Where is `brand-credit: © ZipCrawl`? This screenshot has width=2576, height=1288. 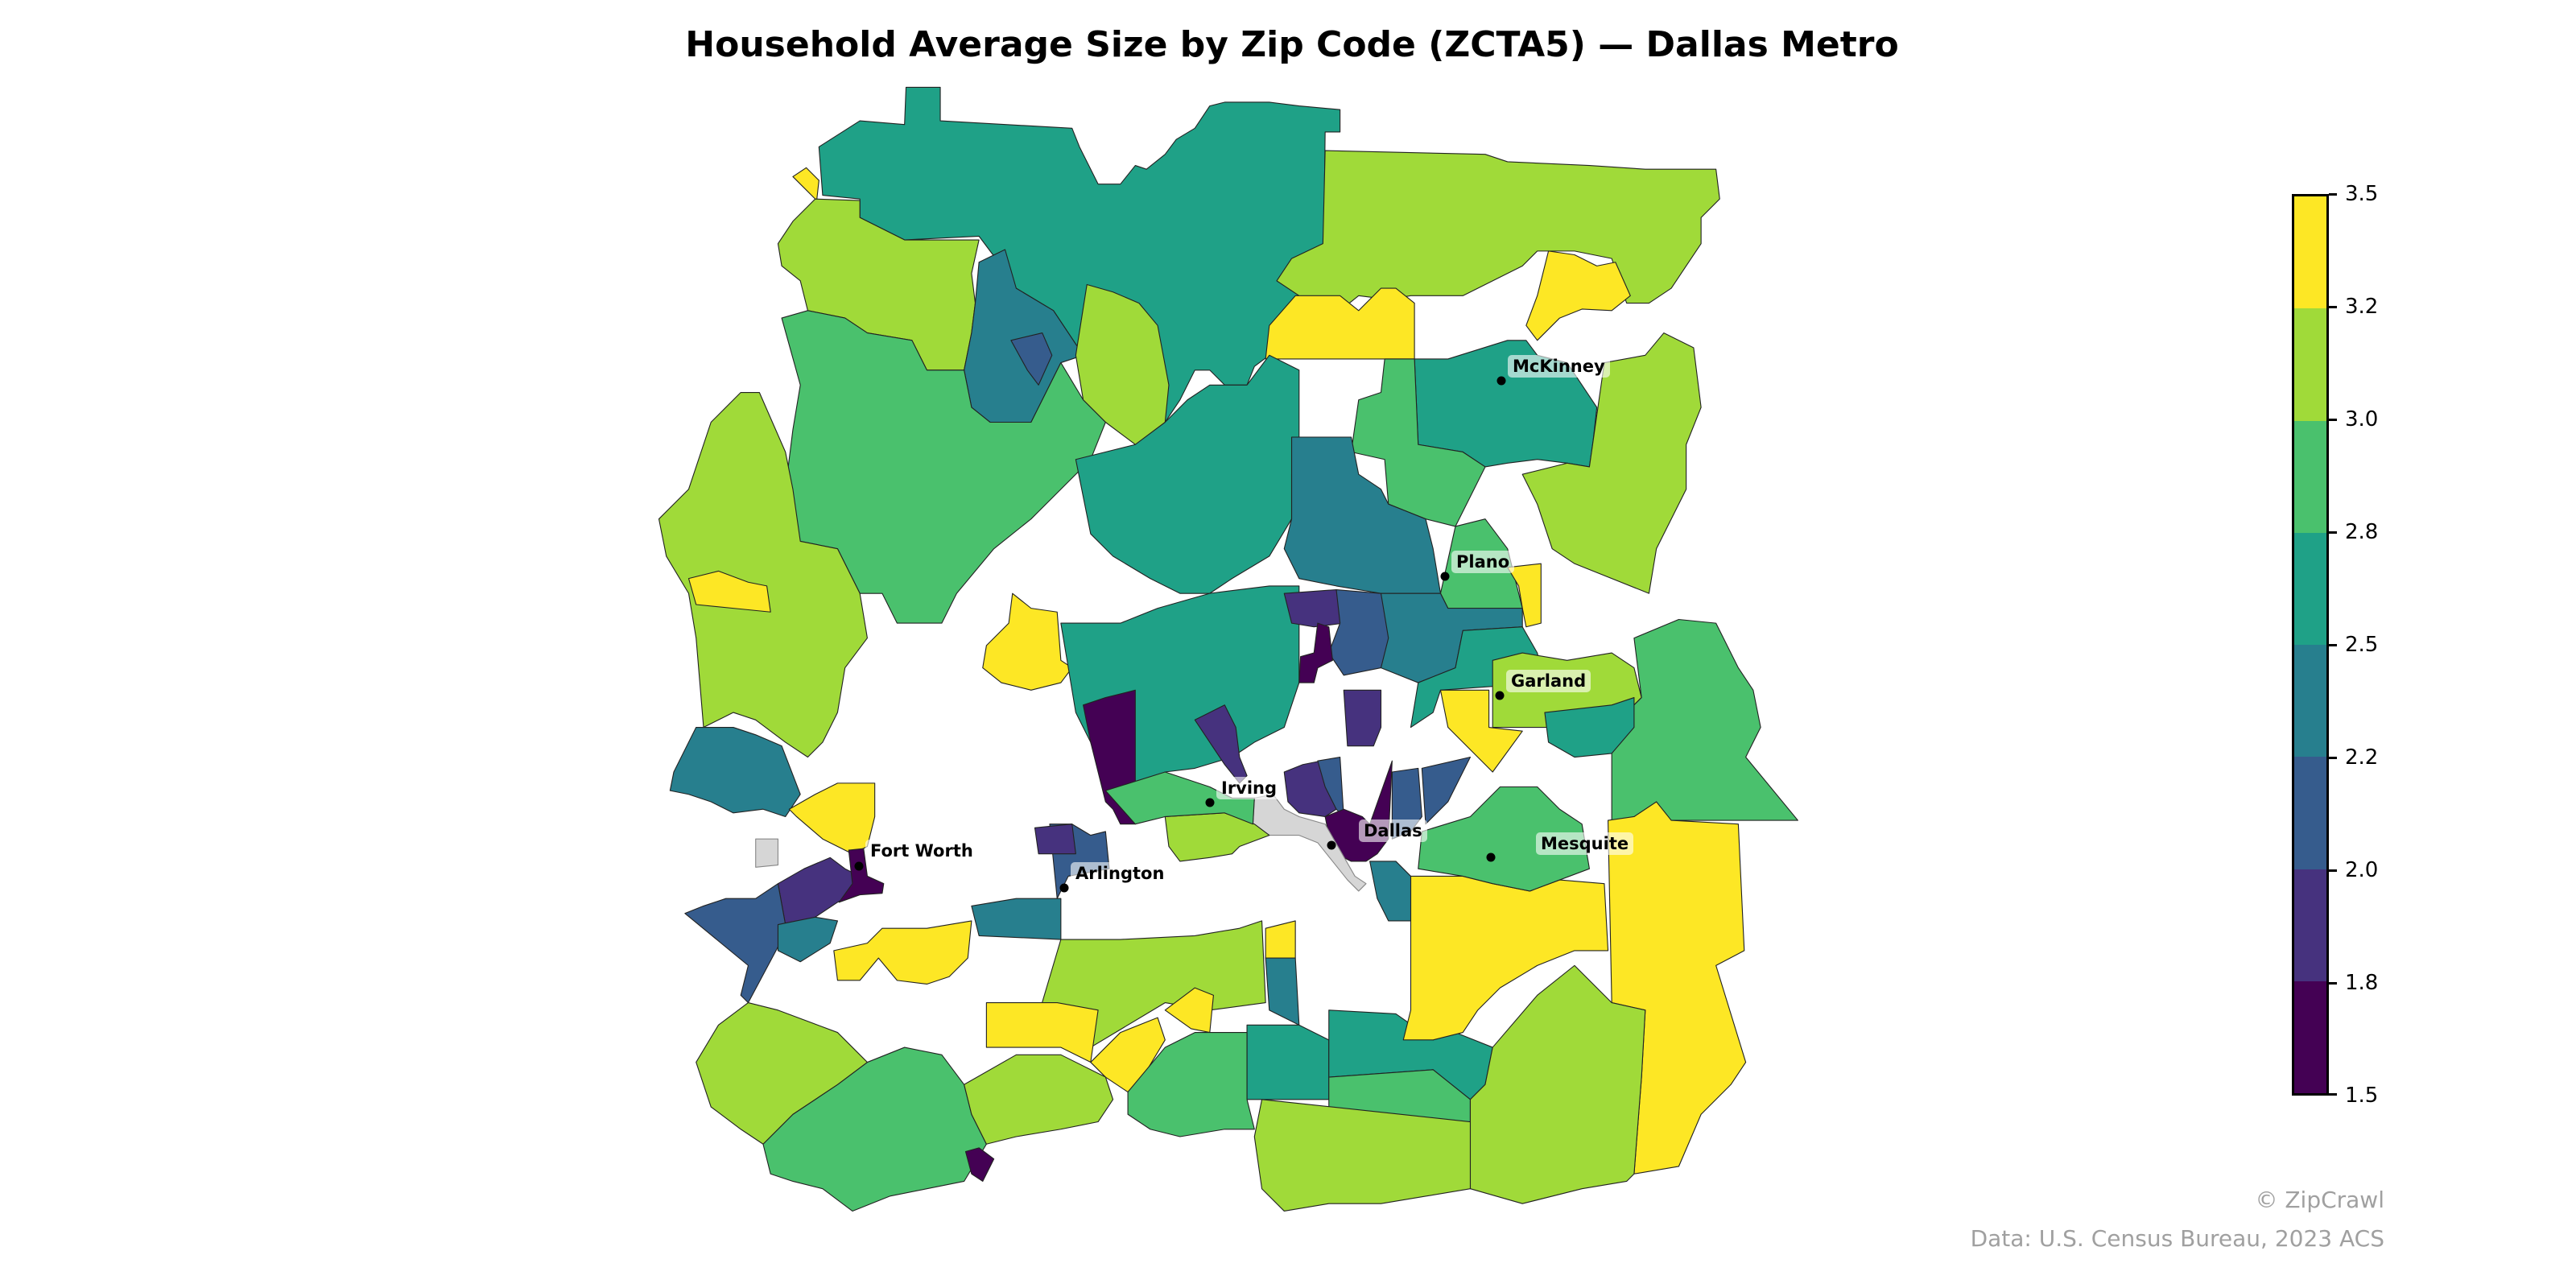
brand-credit: © ZipCrawl is located at coordinates (2319, 1200).